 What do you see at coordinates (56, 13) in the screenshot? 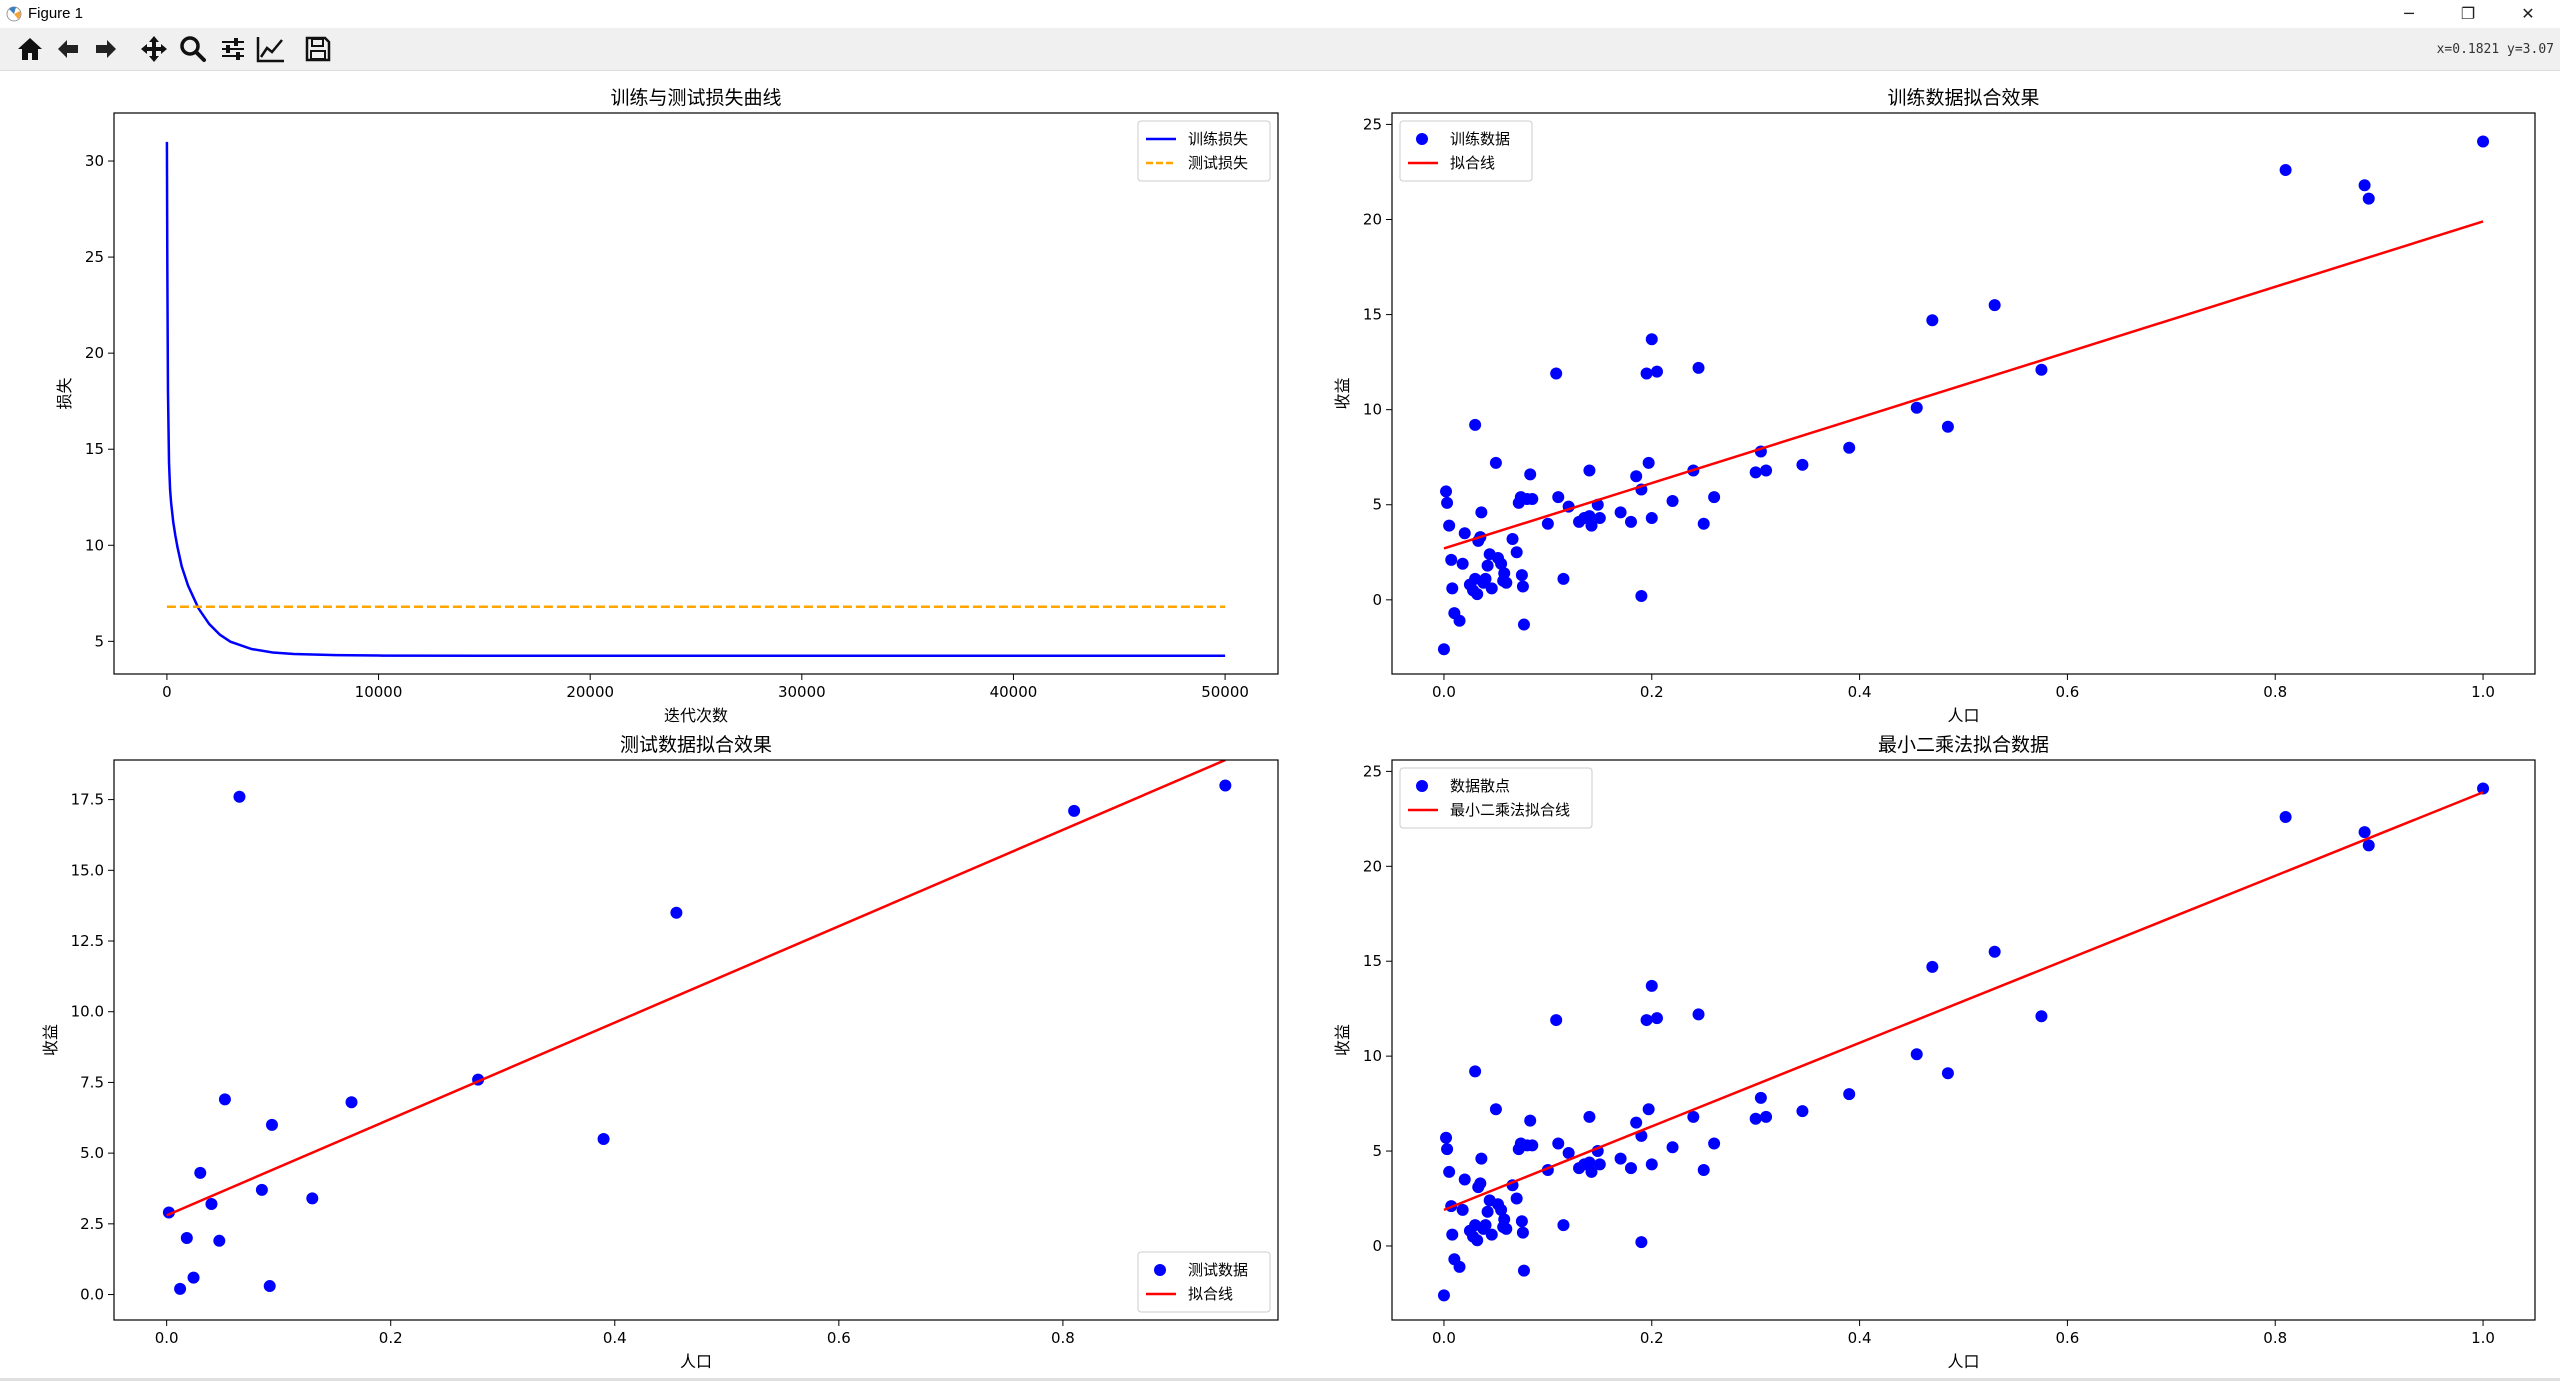
I see `window-title: Figure 1` at bounding box center [56, 13].